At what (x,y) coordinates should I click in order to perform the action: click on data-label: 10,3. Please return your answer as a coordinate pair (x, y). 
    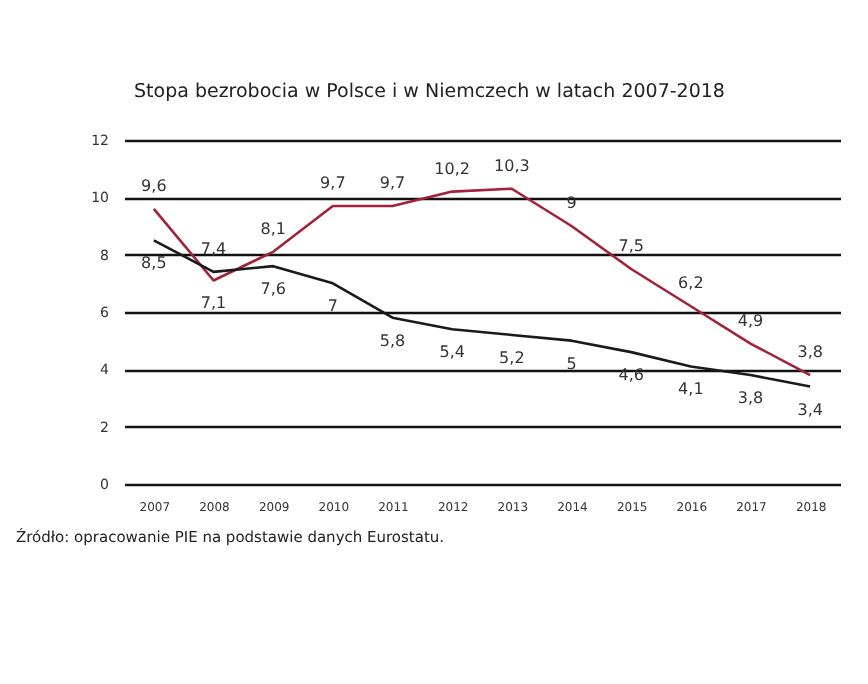
    Looking at the image, I should click on (512, 165).